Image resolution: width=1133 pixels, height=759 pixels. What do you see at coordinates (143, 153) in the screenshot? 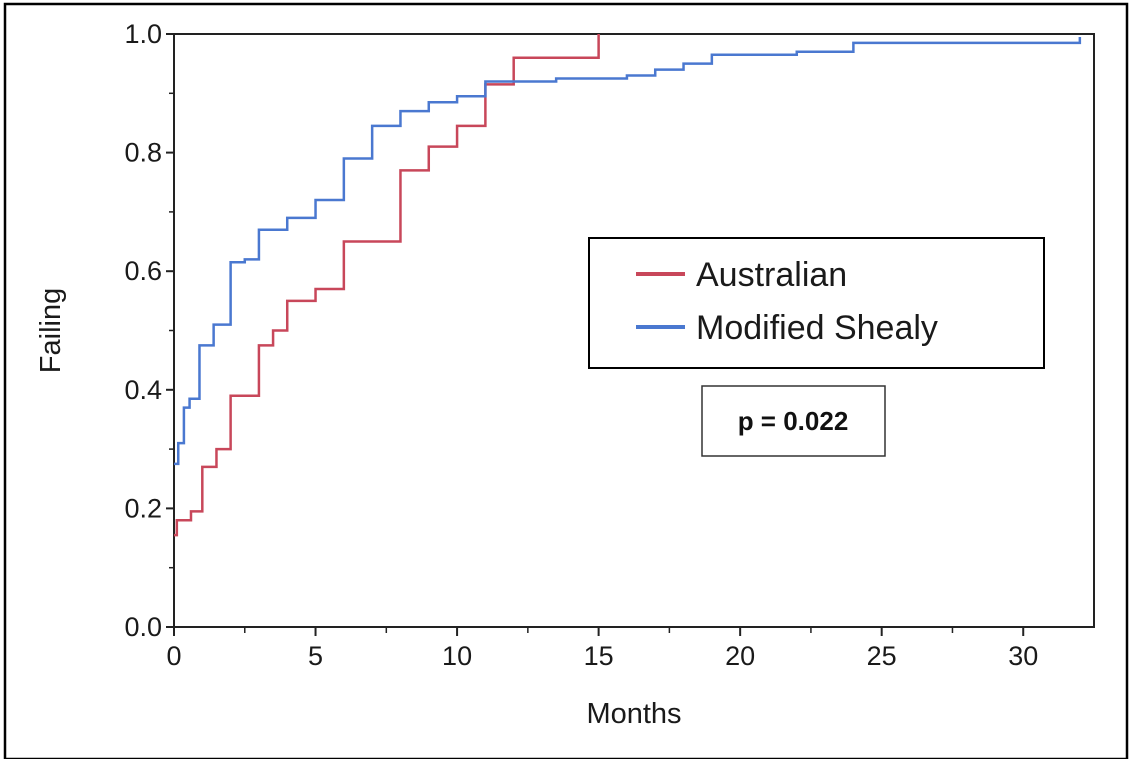
I see `y-tick-label: 0.8` at bounding box center [143, 153].